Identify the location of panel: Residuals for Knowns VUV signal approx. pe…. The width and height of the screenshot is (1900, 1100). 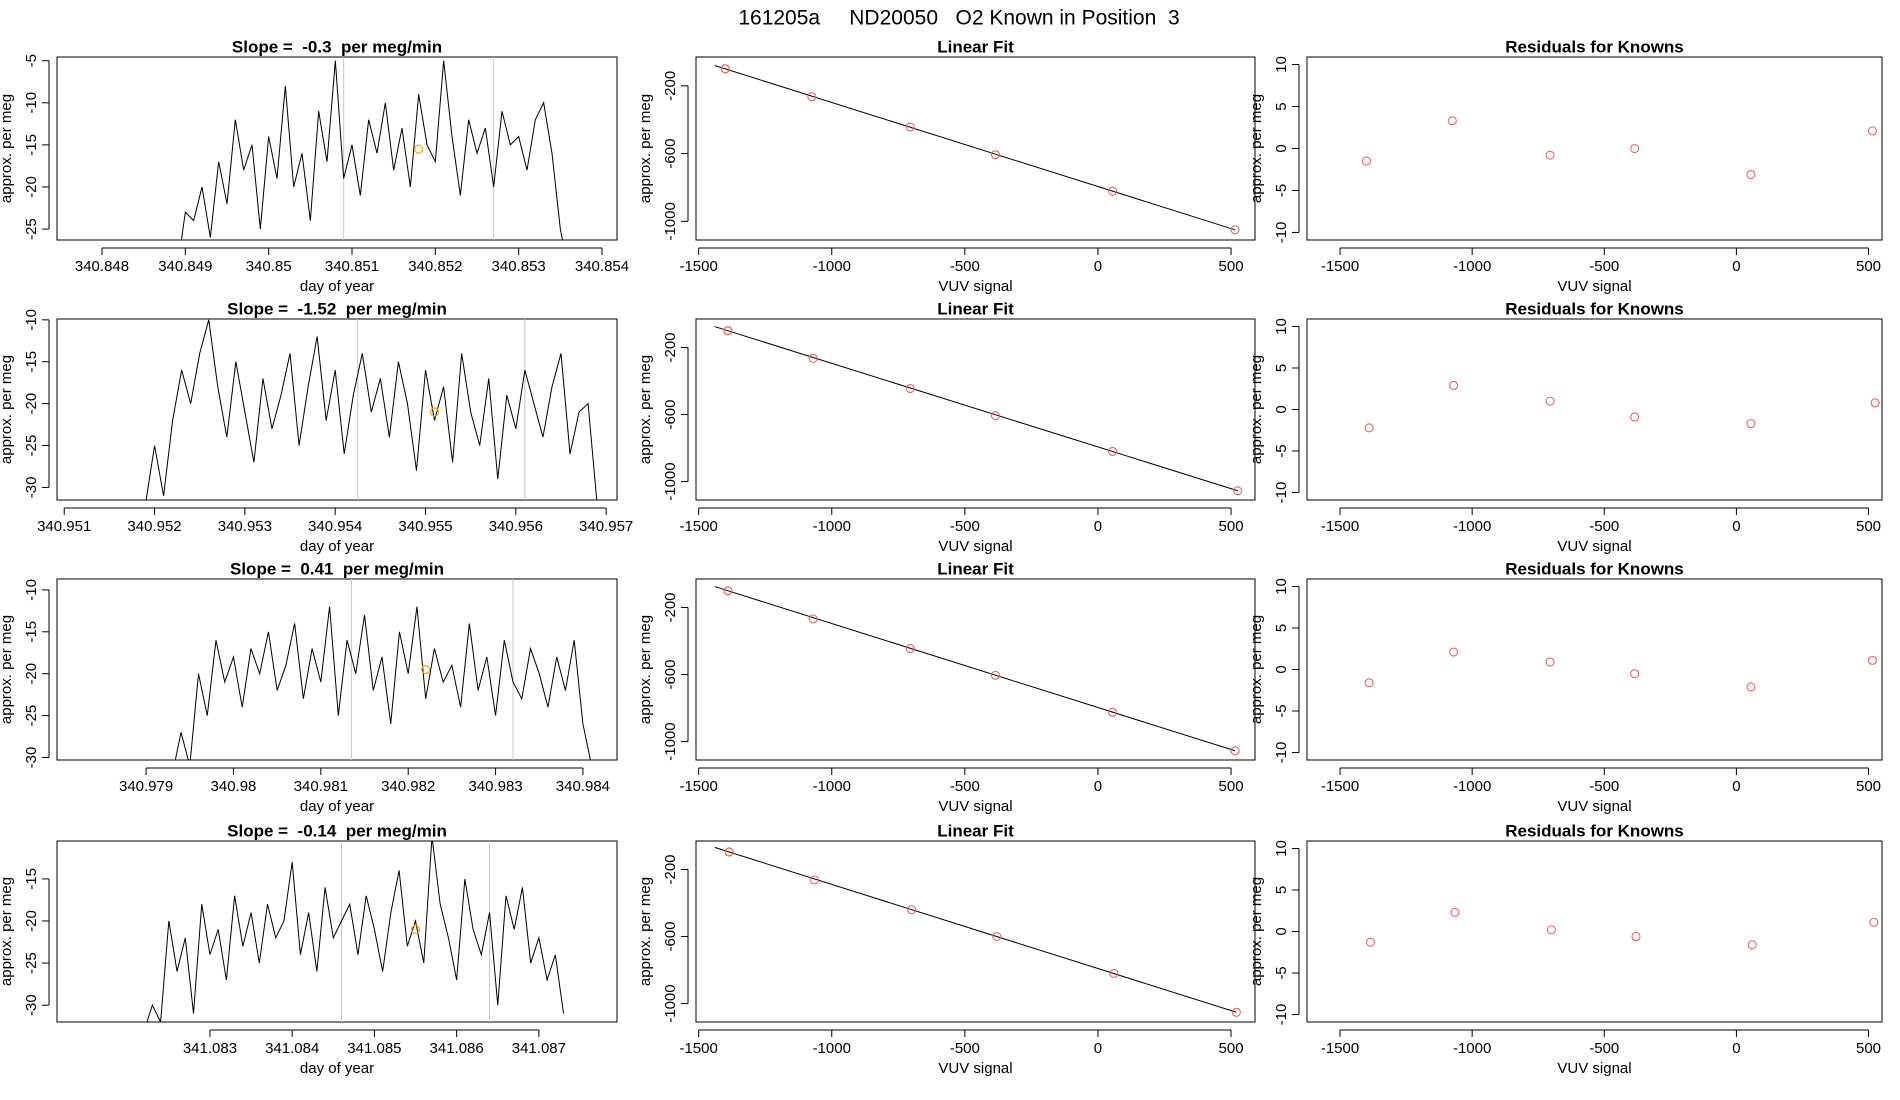
(1565, 687).